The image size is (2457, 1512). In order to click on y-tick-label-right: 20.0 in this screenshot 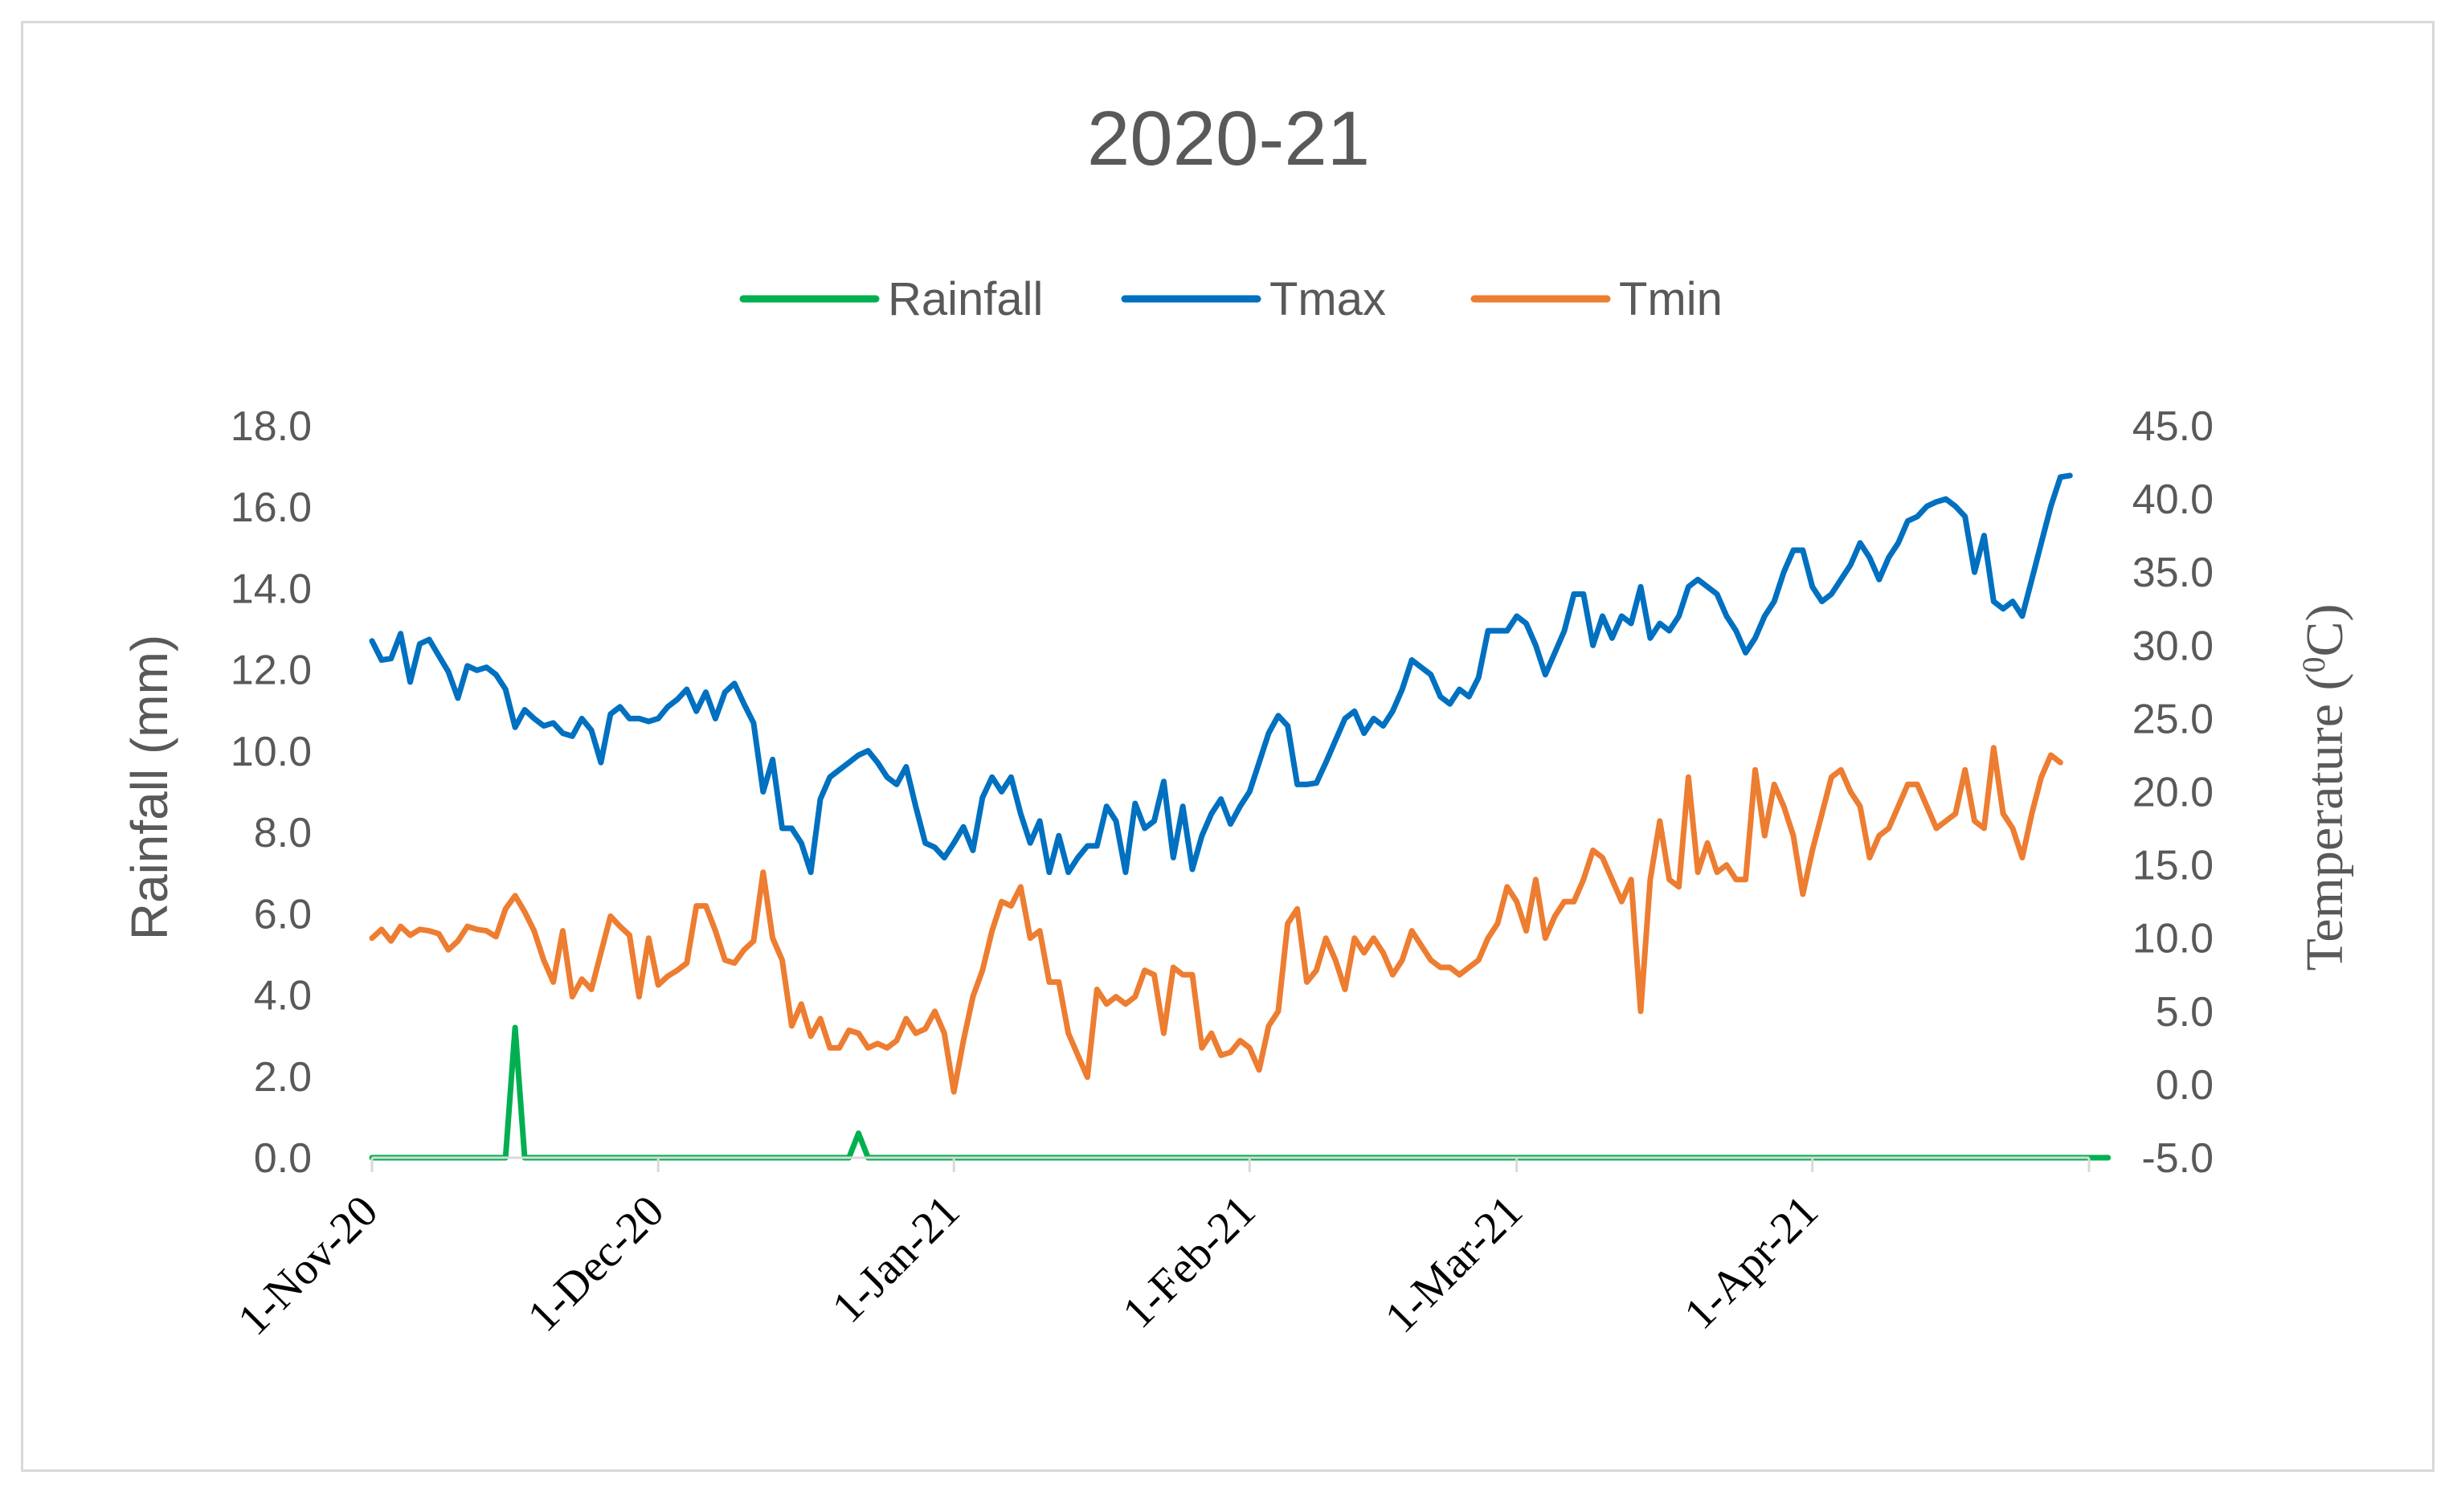, I will do `click(2173, 793)`.